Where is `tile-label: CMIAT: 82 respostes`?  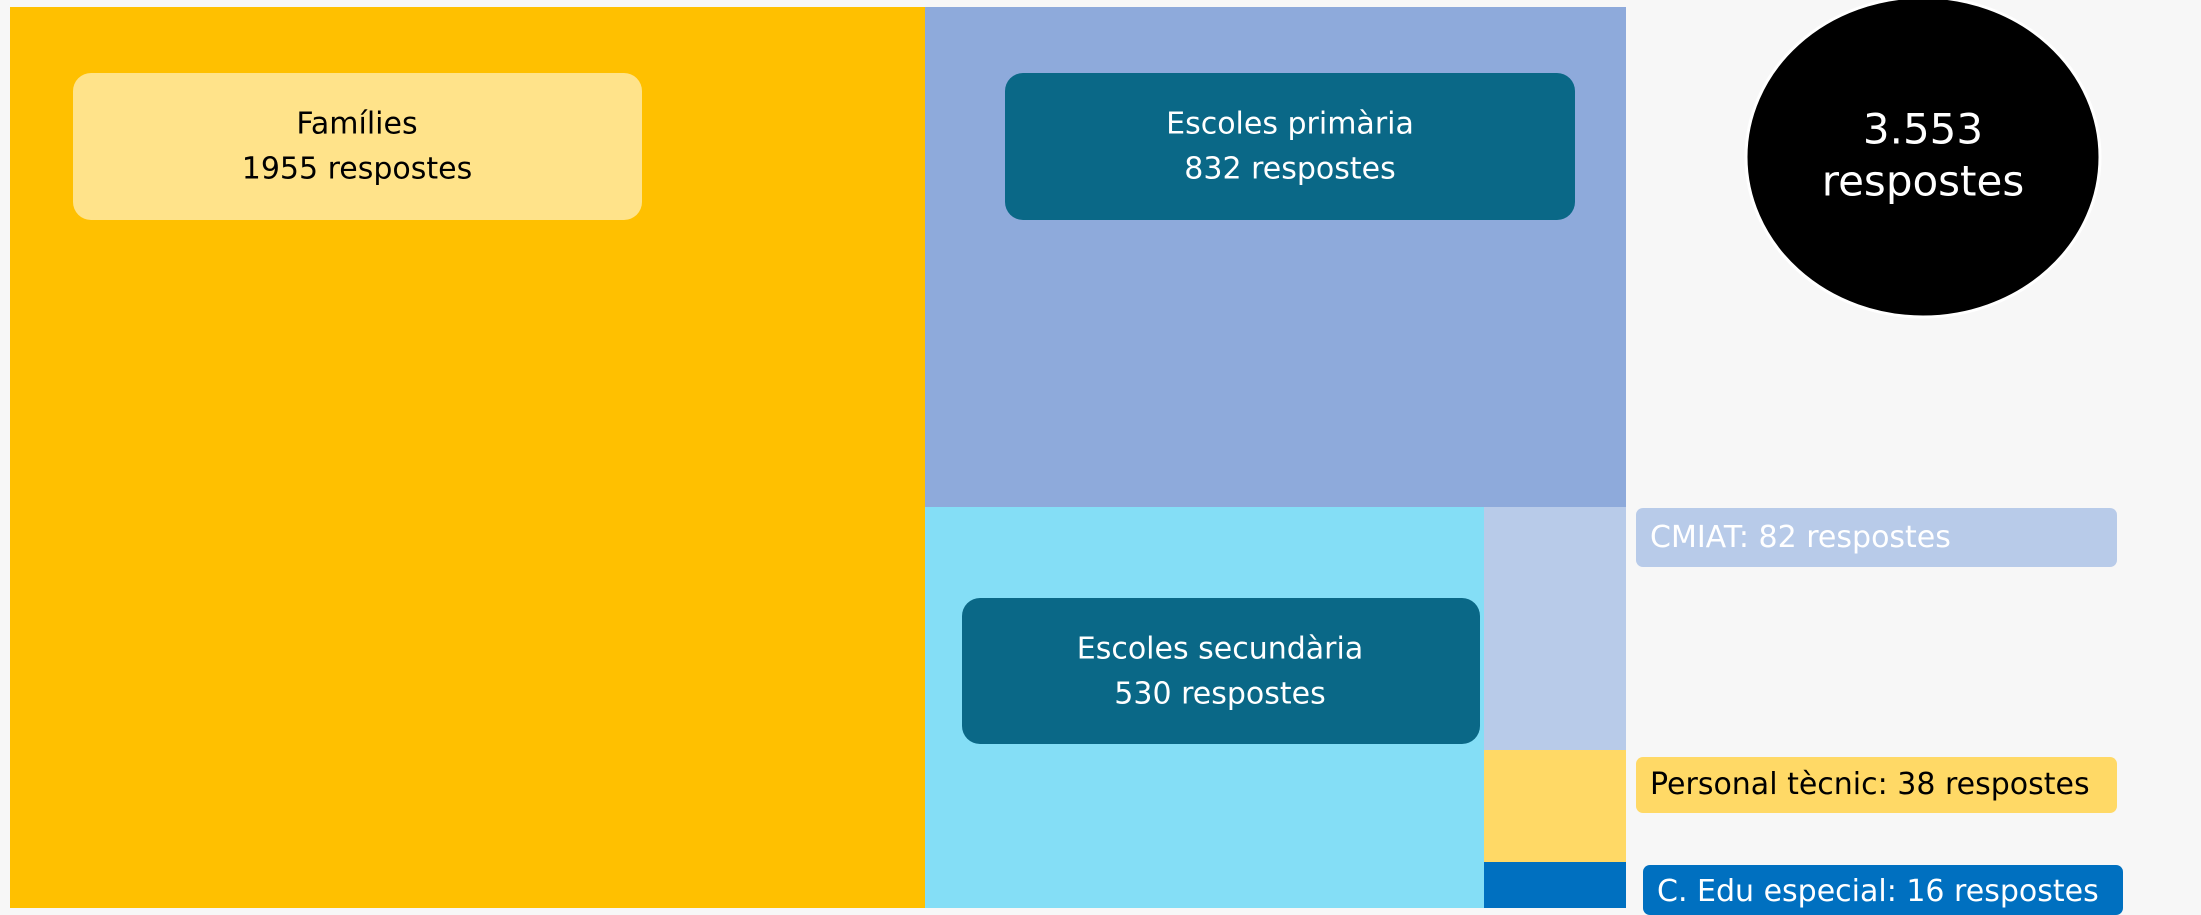
tile-label: CMIAT: 82 respostes is located at coordinates (1800, 537).